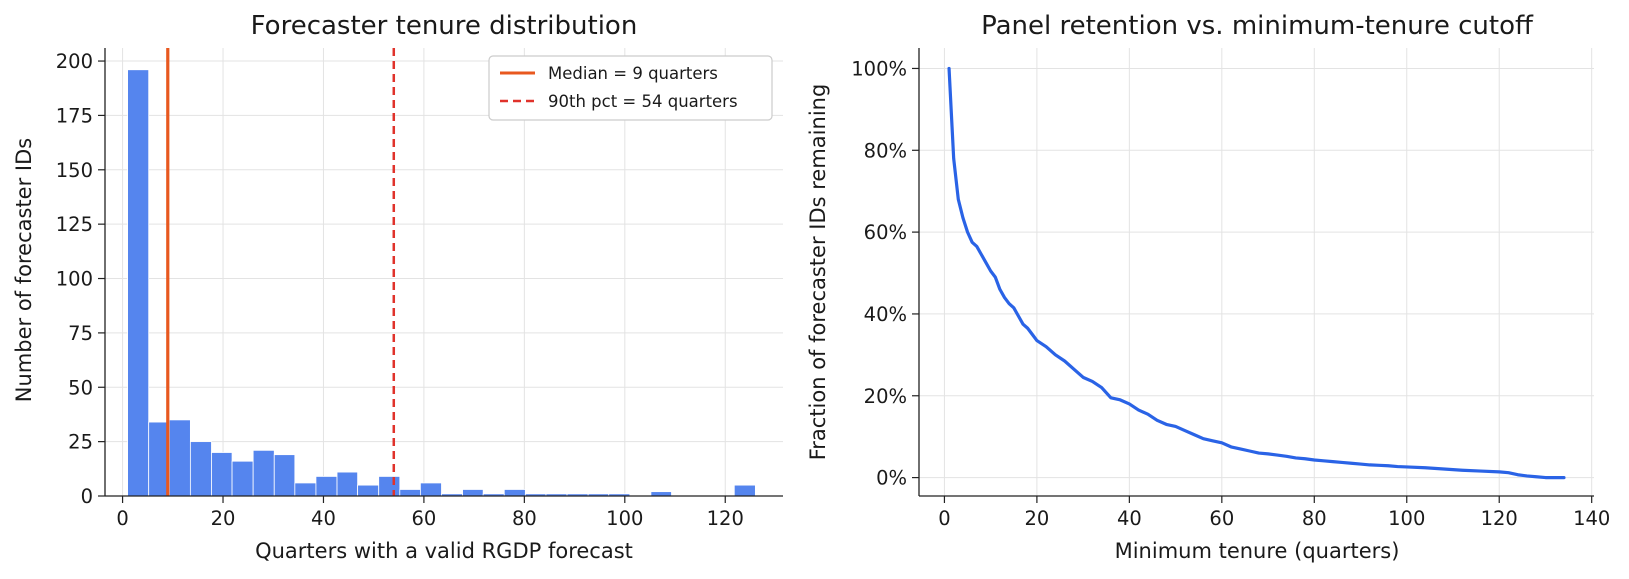  I want to click on retention-y-axis-label: Fraction of forecaster IDs remaining, so click(818, 272).